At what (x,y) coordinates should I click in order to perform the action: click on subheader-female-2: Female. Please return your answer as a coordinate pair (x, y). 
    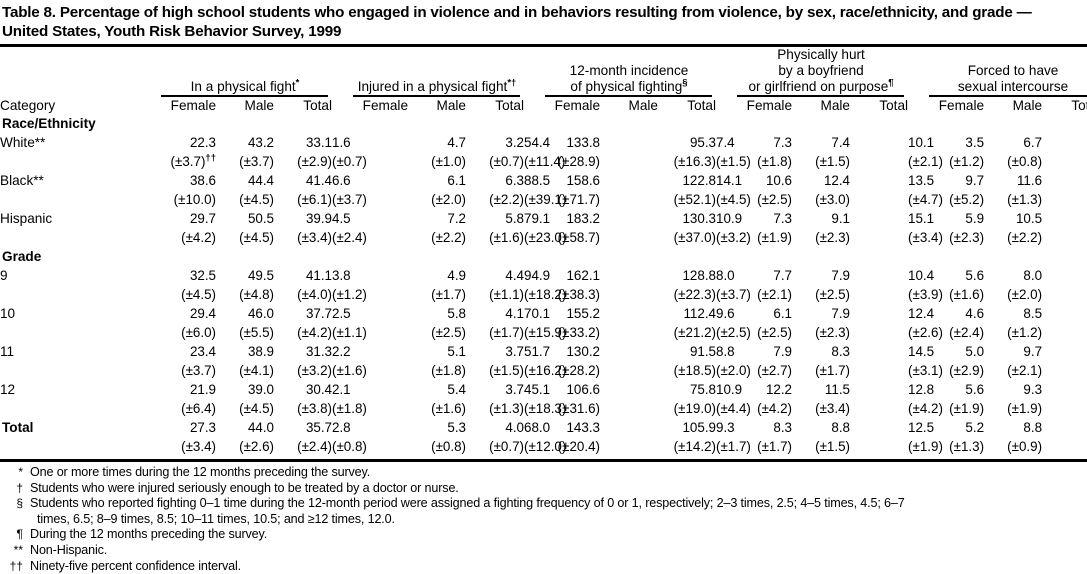
    Looking at the image, I should click on (385, 105).